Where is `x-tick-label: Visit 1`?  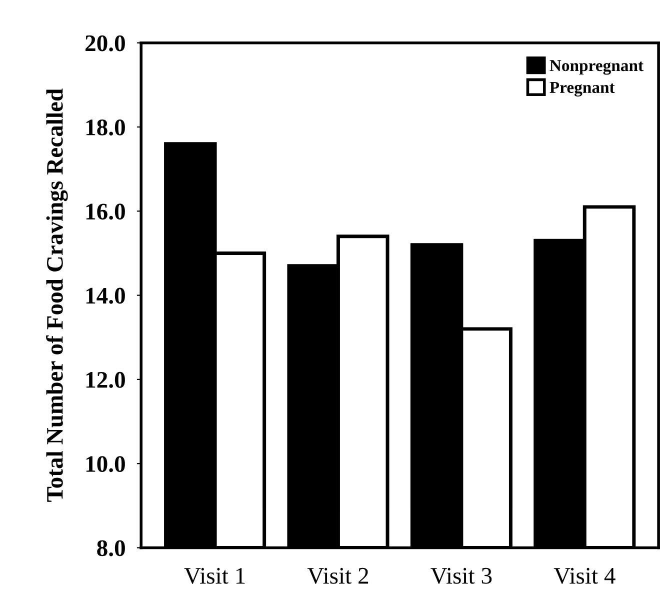 x-tick-label: Visit 1 is located at coordinates (214, 576).